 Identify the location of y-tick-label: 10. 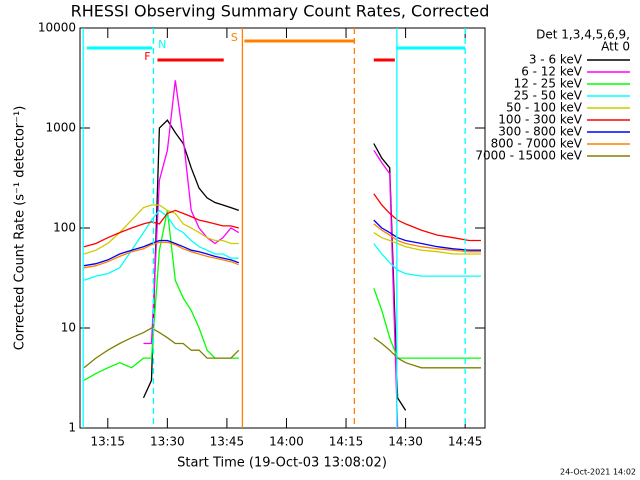
(68, 328).